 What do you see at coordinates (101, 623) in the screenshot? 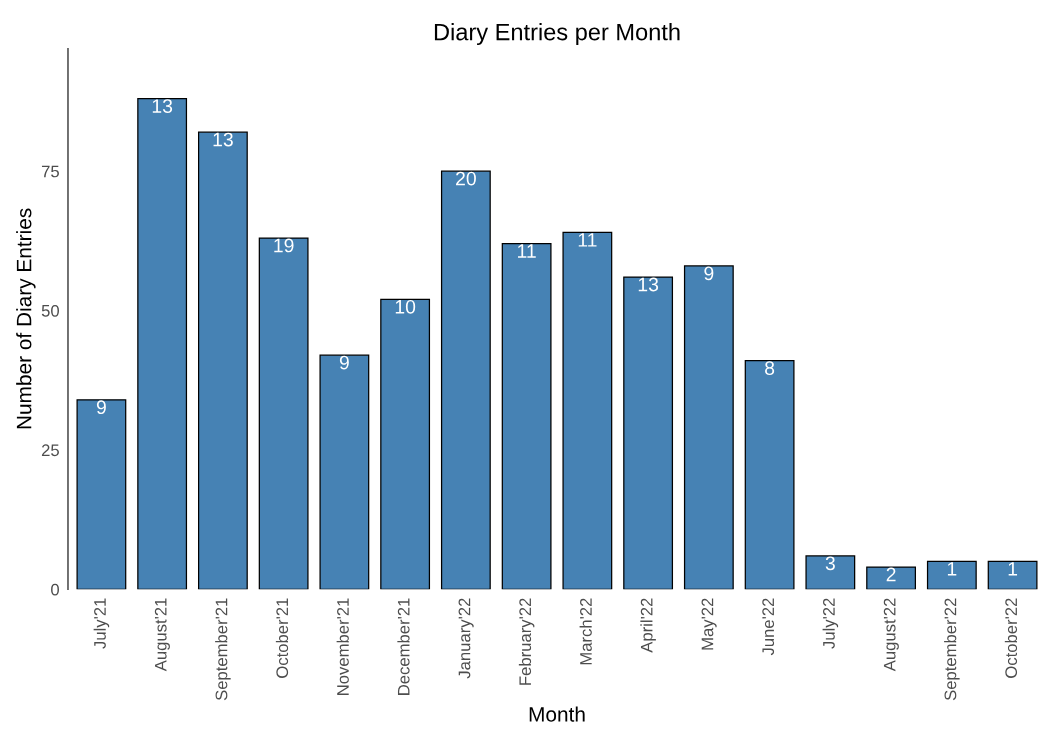
I see `x-tick-label: July'21` at bounding box center [101, 623].